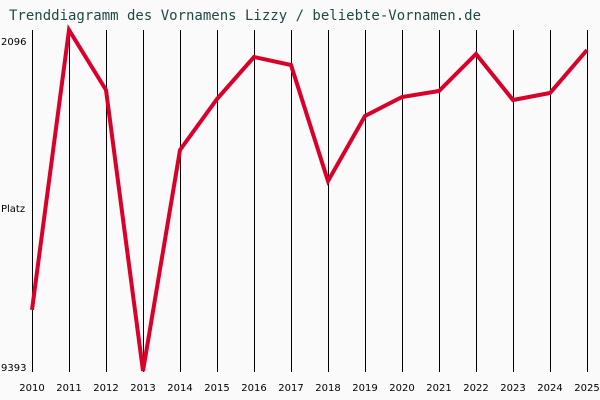  Describe the element at coordinates (105, 388) in the screenshot. I see `x-label-2012: 2012` at that location.